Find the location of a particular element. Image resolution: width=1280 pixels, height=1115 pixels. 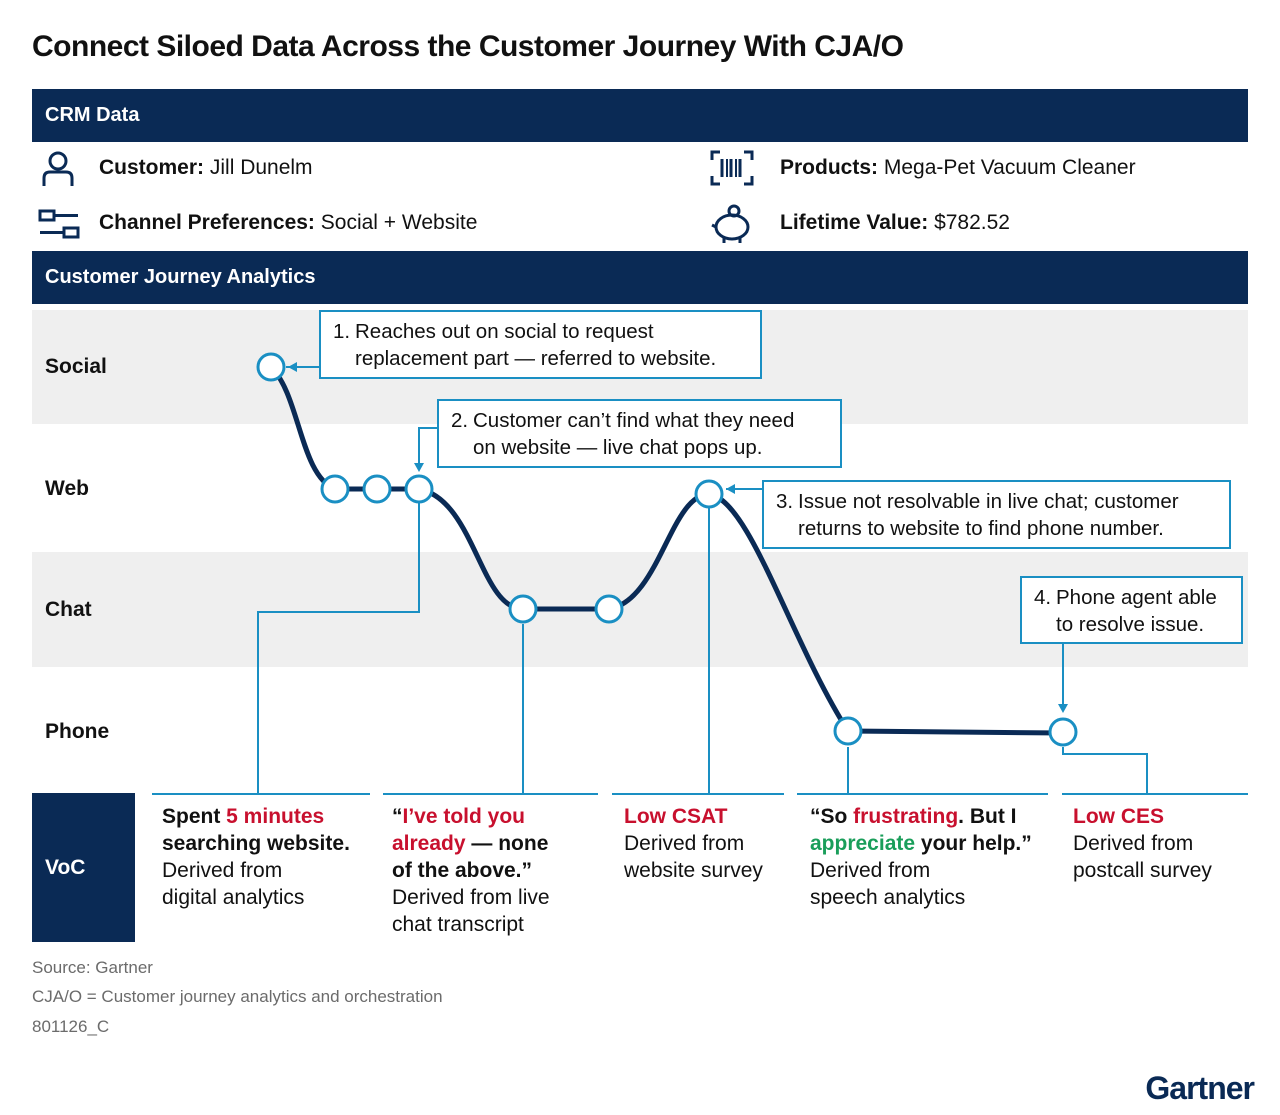

products-label: Products: is located at coordinates (829, 167).